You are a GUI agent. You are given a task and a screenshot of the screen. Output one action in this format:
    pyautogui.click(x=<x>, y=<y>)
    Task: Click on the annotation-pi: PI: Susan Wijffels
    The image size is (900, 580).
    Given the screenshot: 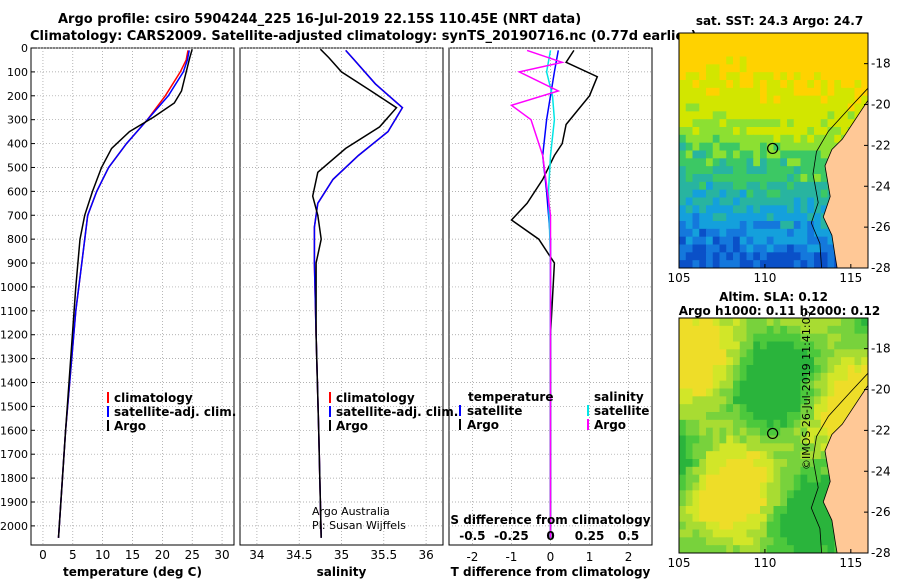 What is the action you would take?
    pyautogui.click(x=359, y=525)
    